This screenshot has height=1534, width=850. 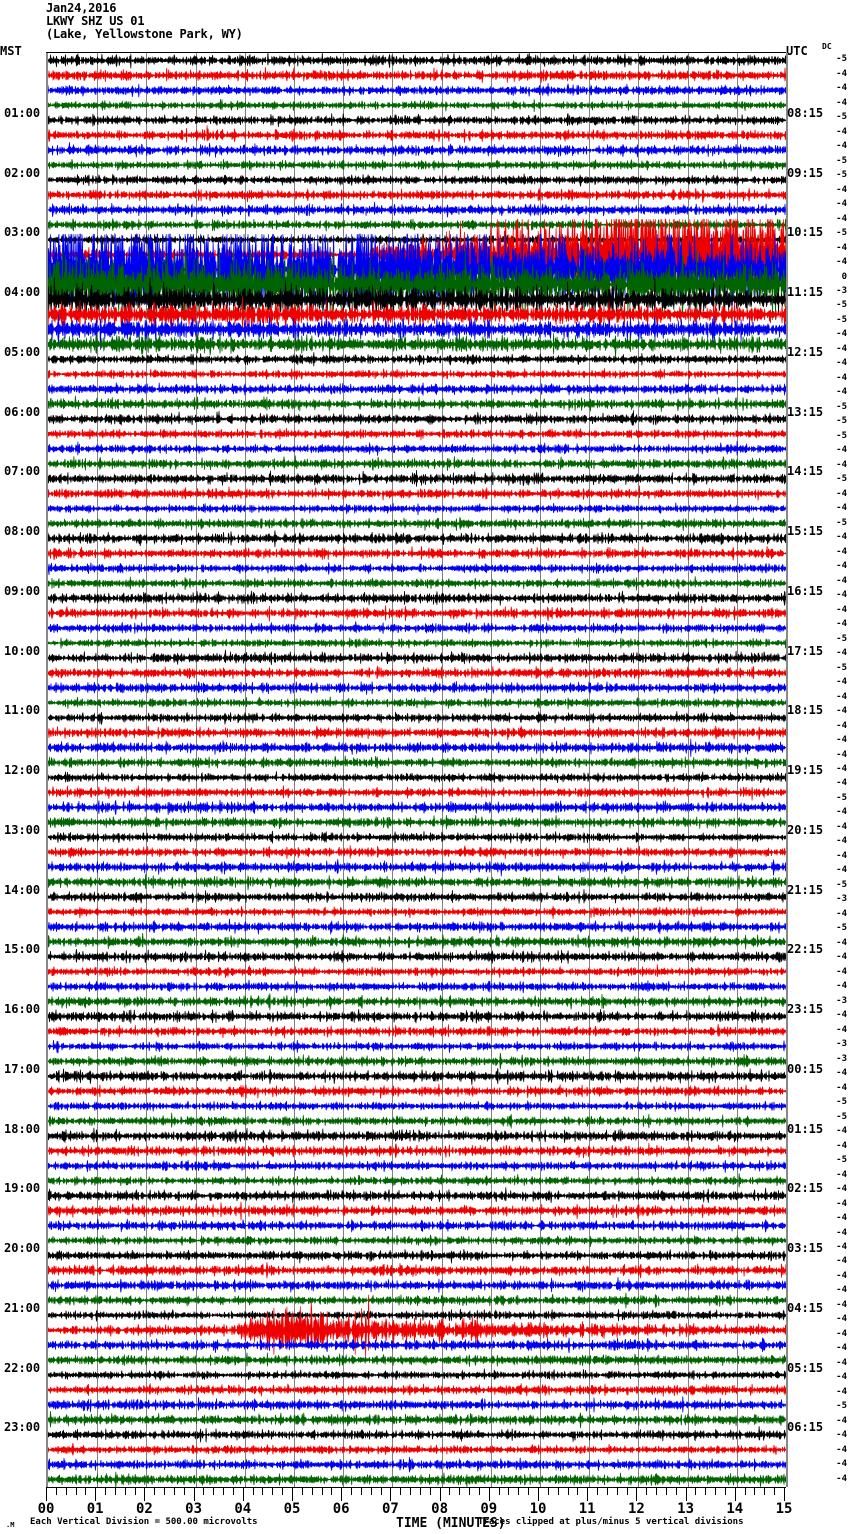 I want to click on dc-value-8: -5, so click(x=837, y=175).